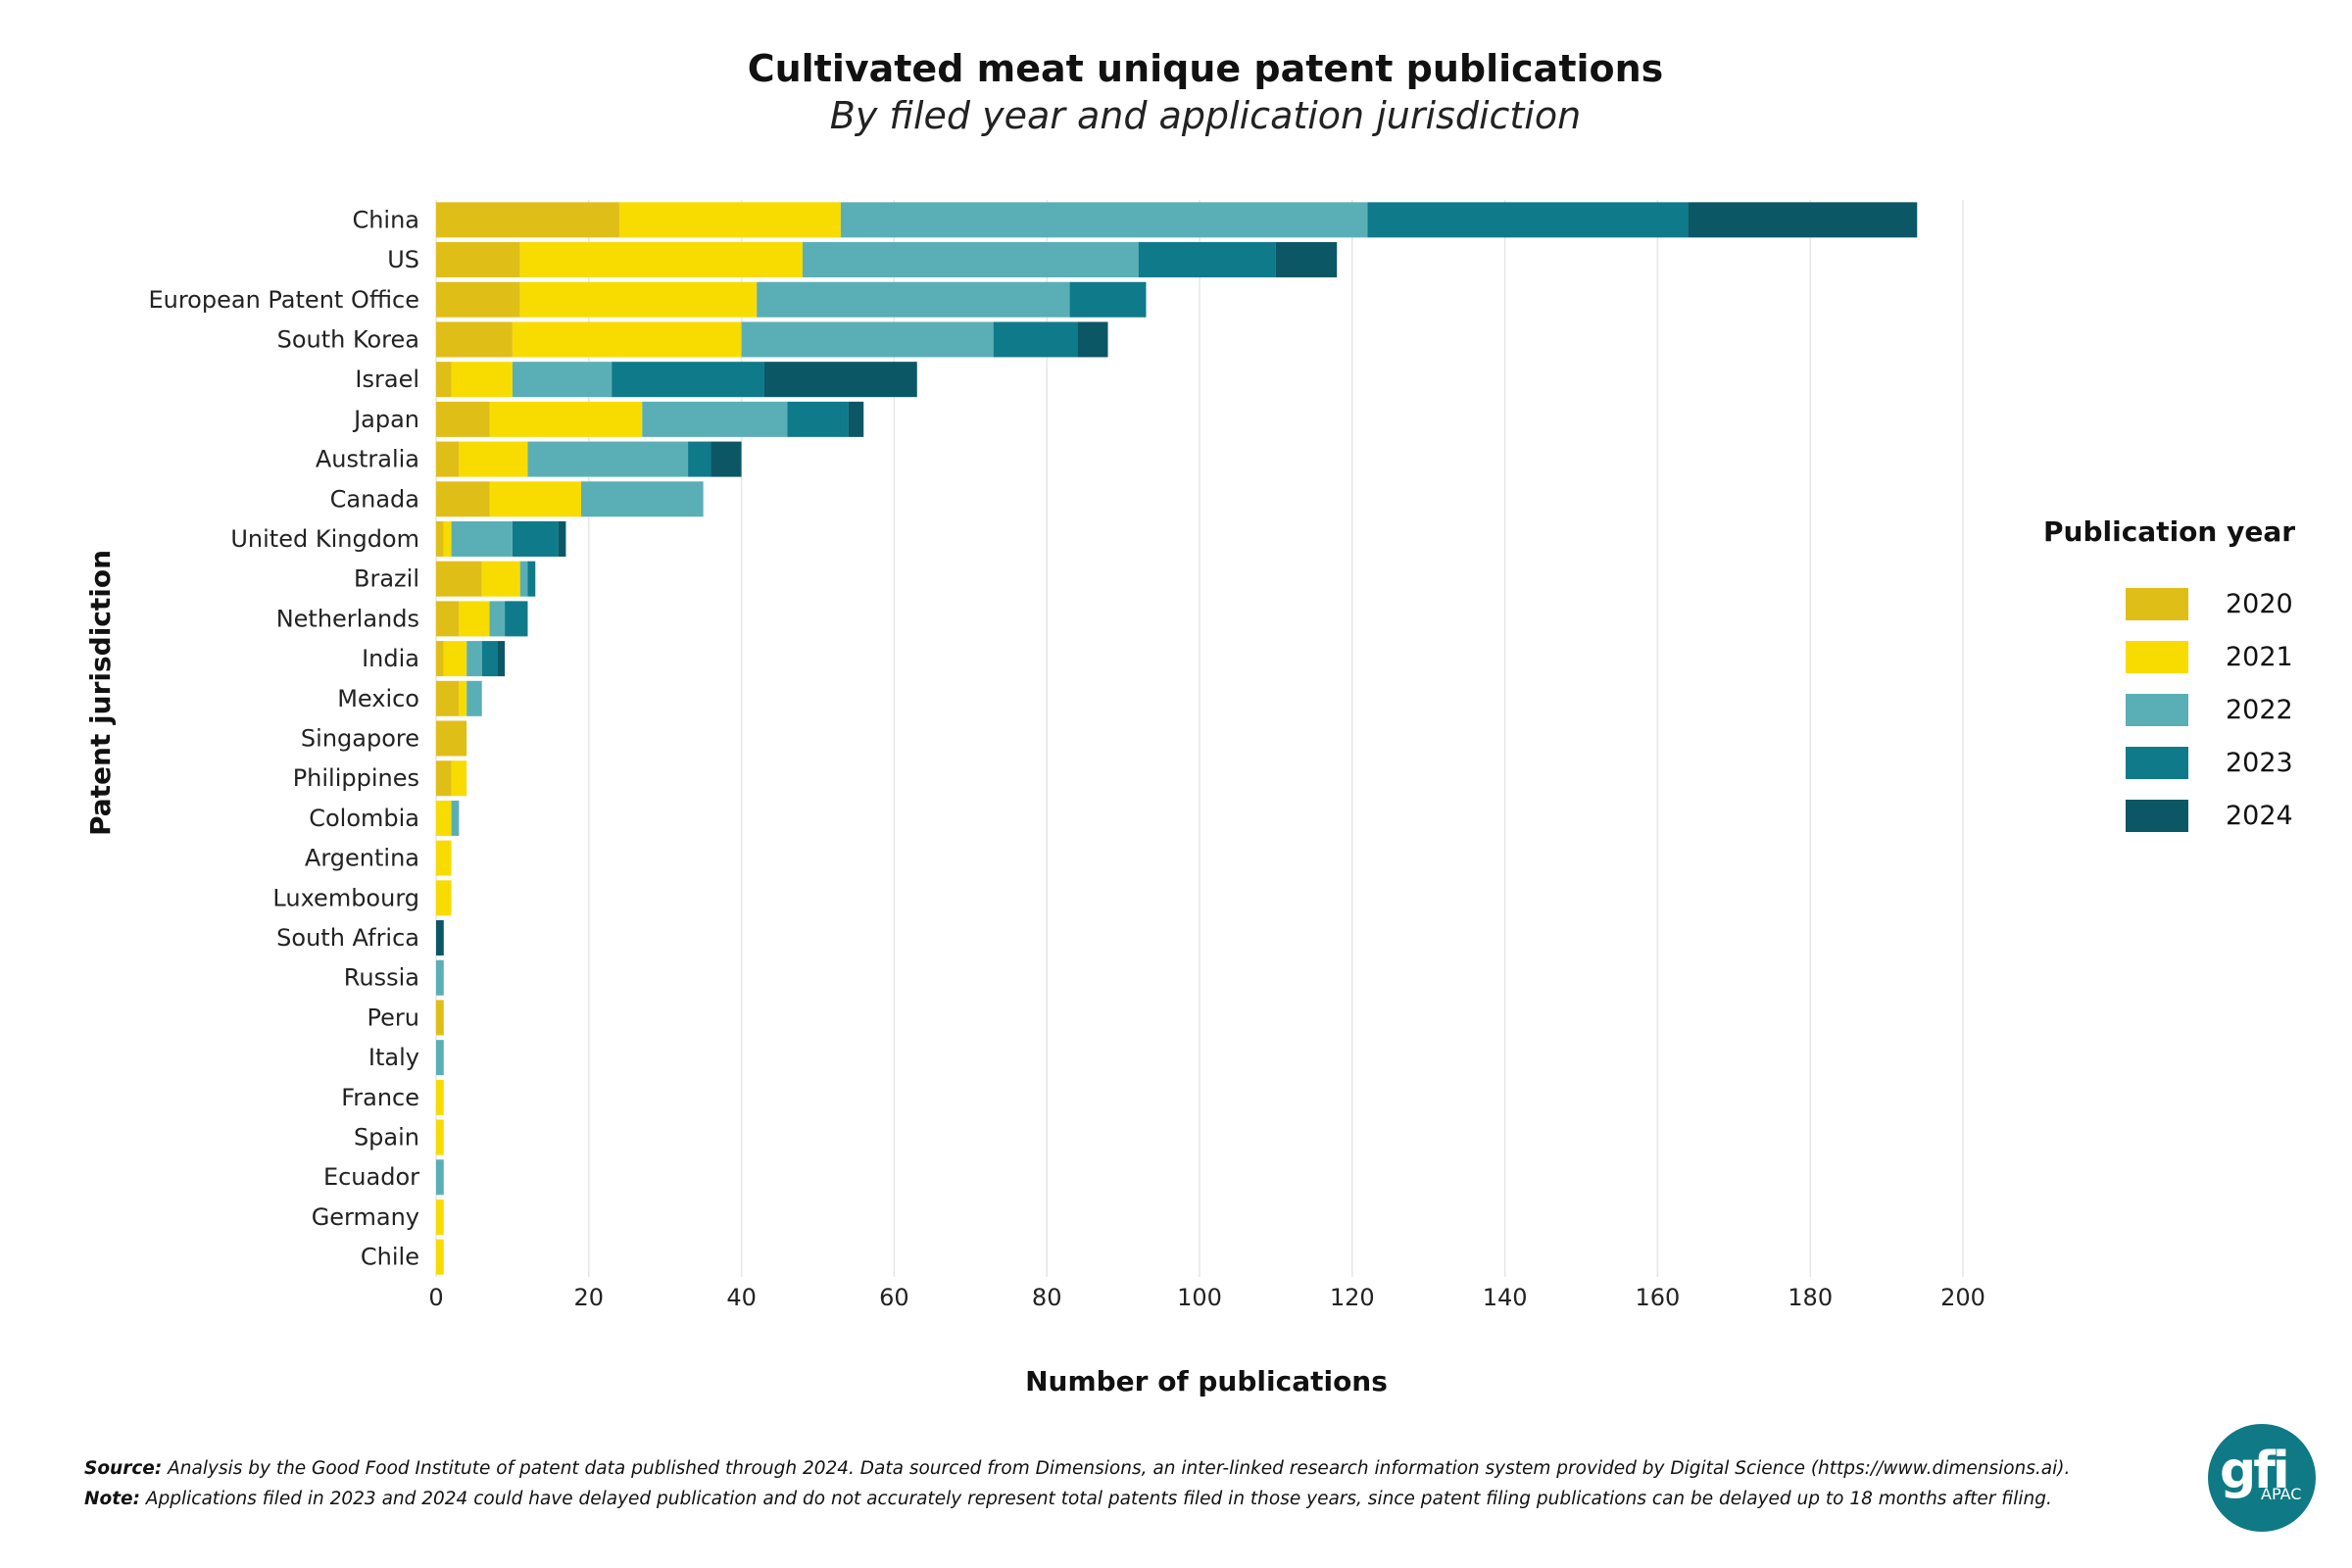  What do you see at coordinates (1657, 1297) in the screenshot?
I see `x-tick-label-160: 160` at bounding box center [1657, 1297].